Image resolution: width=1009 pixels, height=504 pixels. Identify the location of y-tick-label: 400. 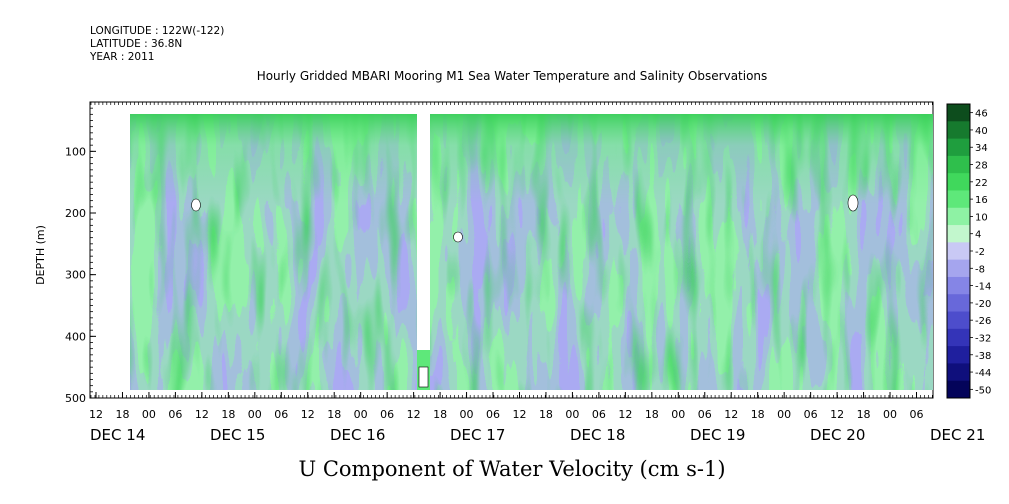
(75, 336).